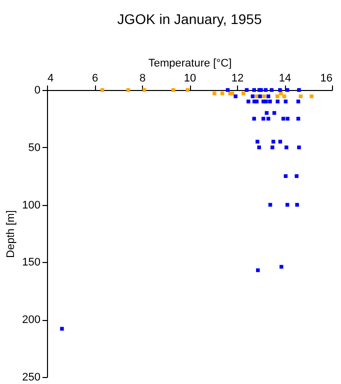  What do you see at coordinates (190, 64) in the screenshot?
I see `x-axis-title: Temperature [°C]` at bounding box center [190, 64].